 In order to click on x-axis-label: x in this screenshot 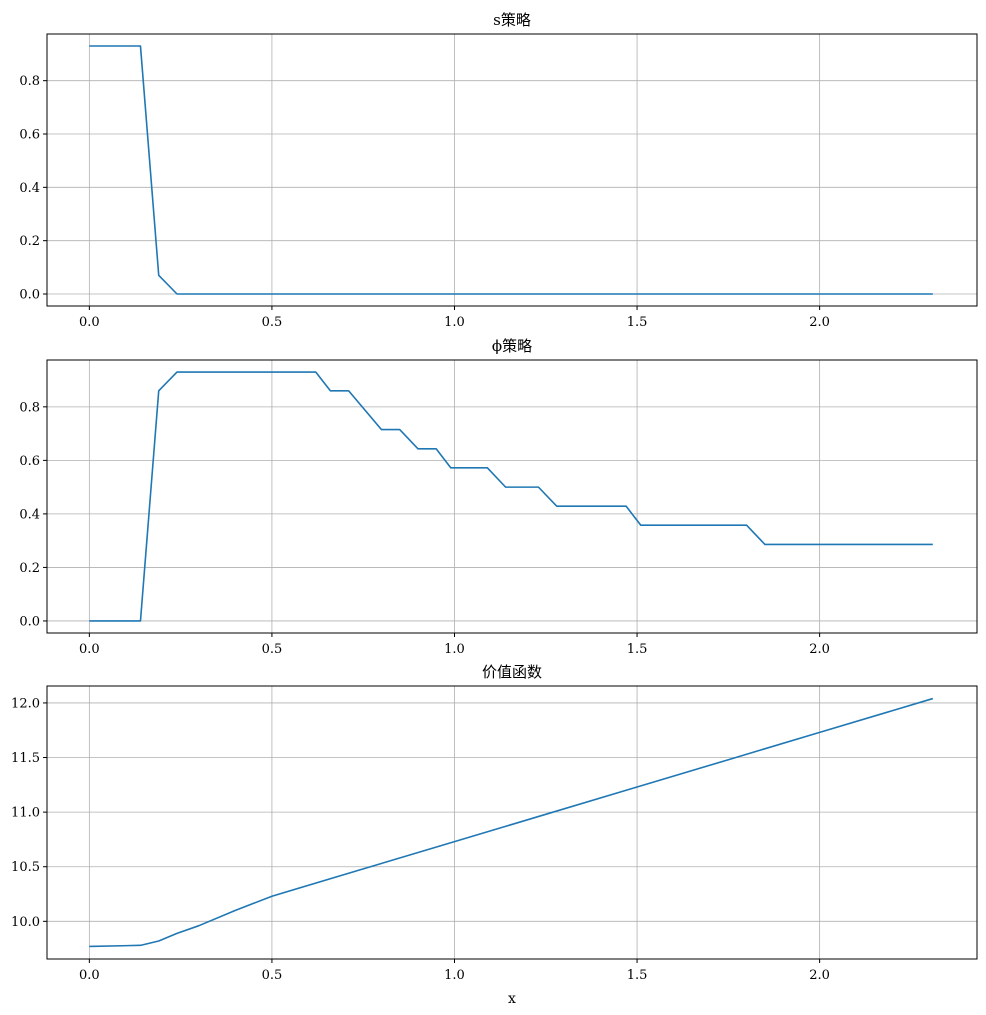, I will do `click(512, 999)`.